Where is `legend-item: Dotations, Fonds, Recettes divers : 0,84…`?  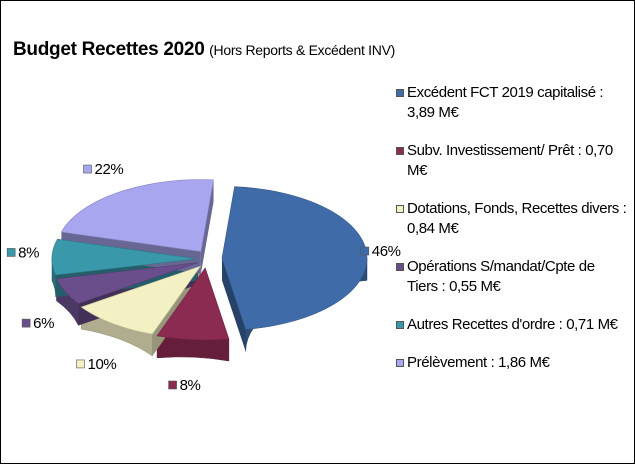 legend-item: Dotations, Fonds, Recettes divers : 0,84… is located at coordinates (512, 219).